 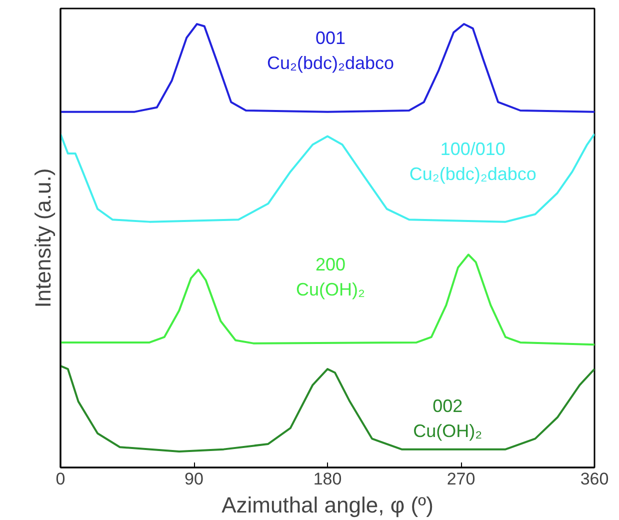 I want to click on series-label: 002 Cu(OH)₂, so click(x=447, y=419).